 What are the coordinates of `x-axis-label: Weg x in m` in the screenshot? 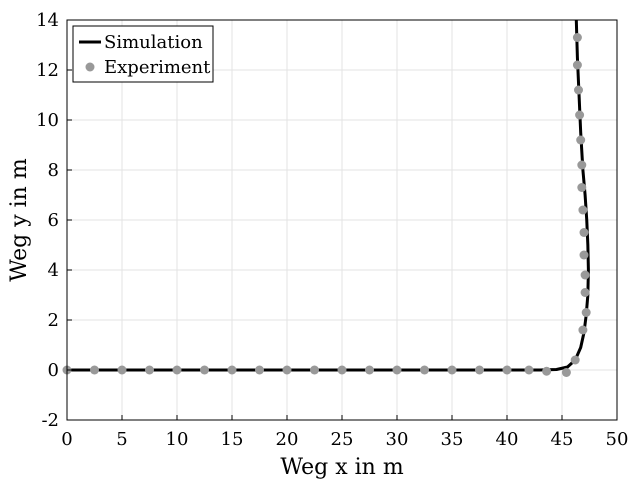 It's located at (342, 467).